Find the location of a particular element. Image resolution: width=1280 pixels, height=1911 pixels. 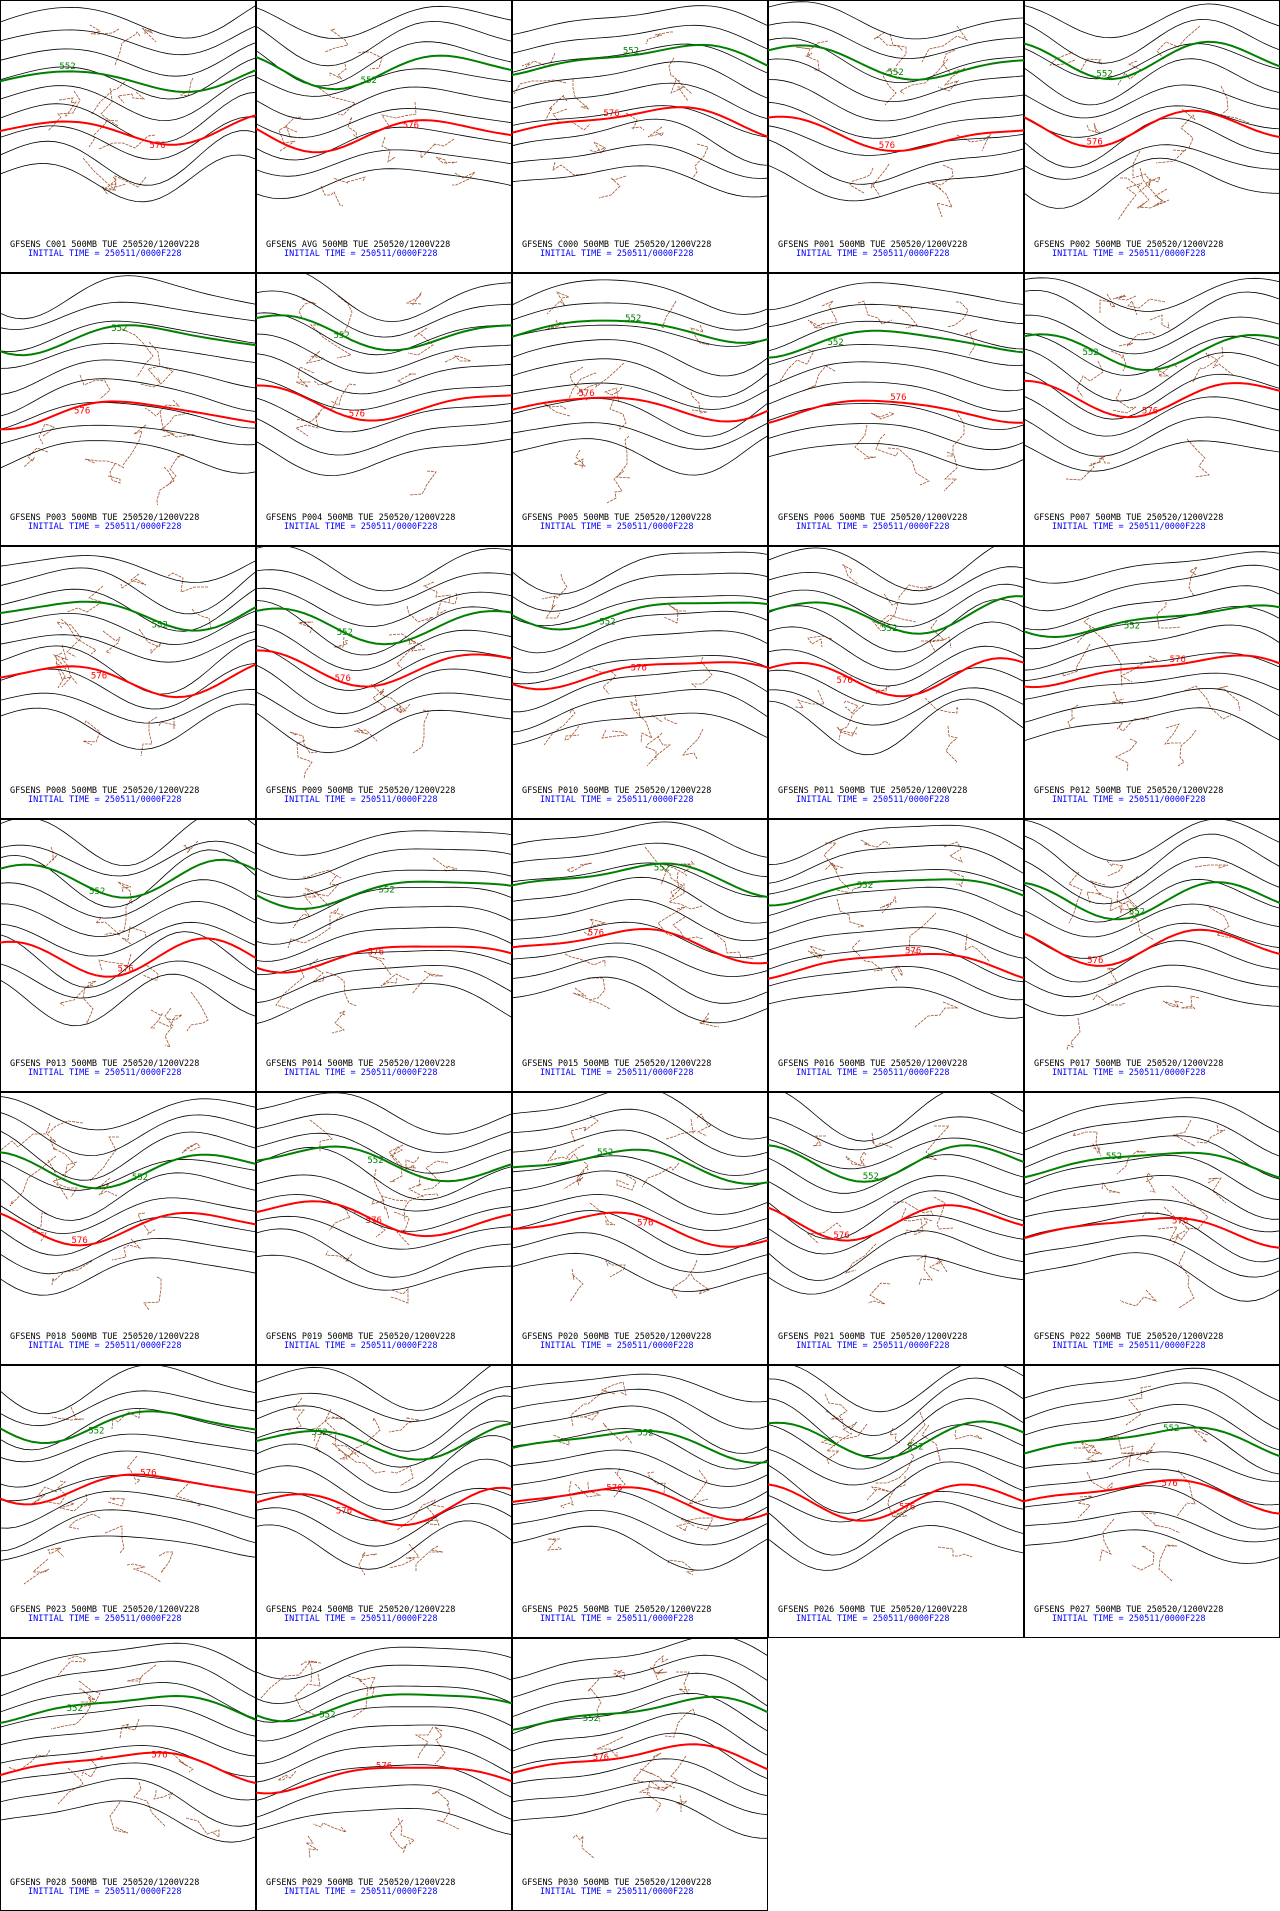

panel-title: GFSENS P017 500MB TUE 250520/1200V228 is located at coordinates (1128, 1064).